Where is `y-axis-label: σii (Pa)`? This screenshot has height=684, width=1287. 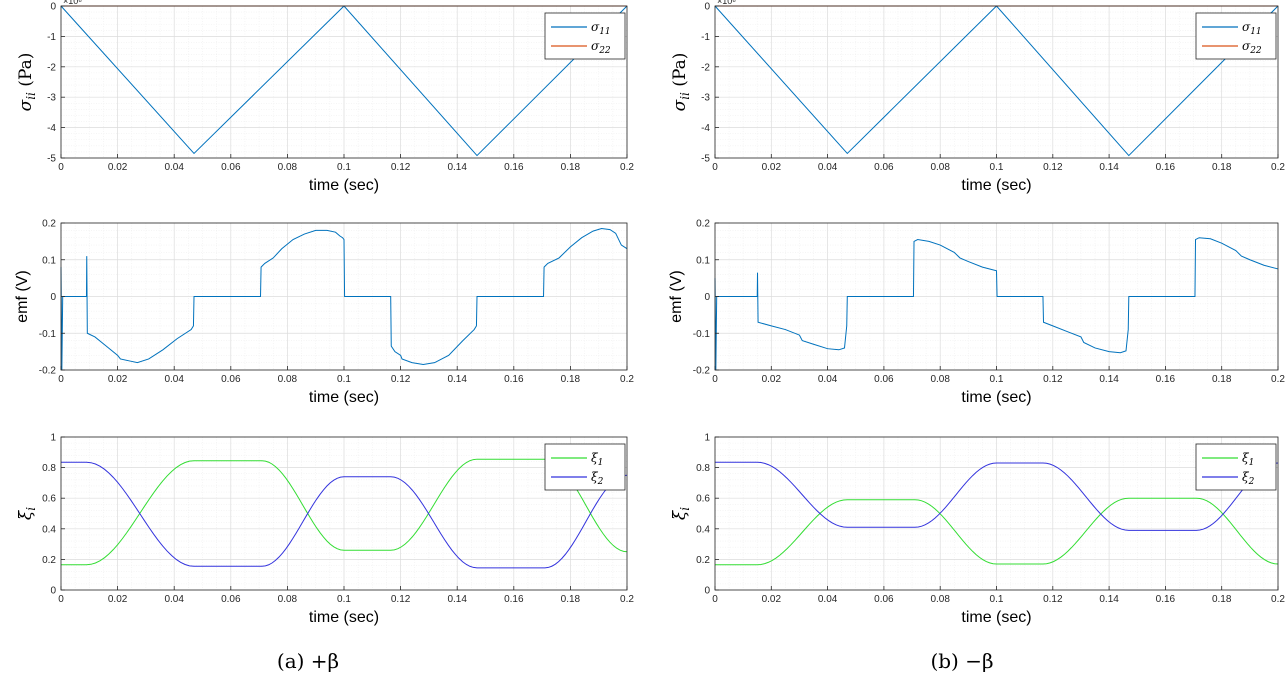 y-axis-label: σii (Pa) is located at coordinates (681, 82).